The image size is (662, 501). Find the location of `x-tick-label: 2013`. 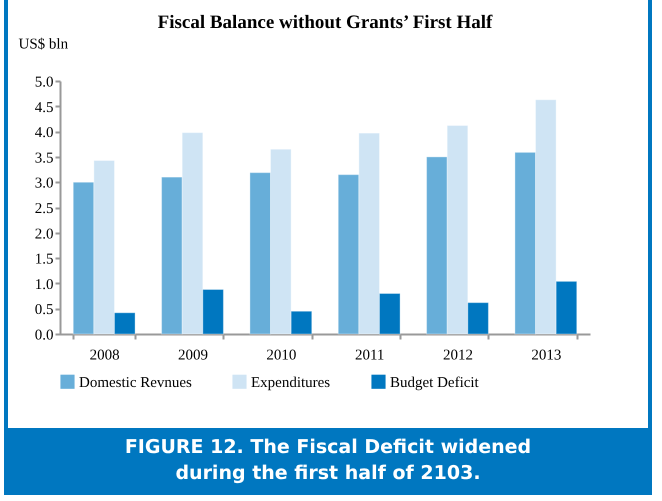

x-tick-label: 2013 is located at coordinates (546, 356).